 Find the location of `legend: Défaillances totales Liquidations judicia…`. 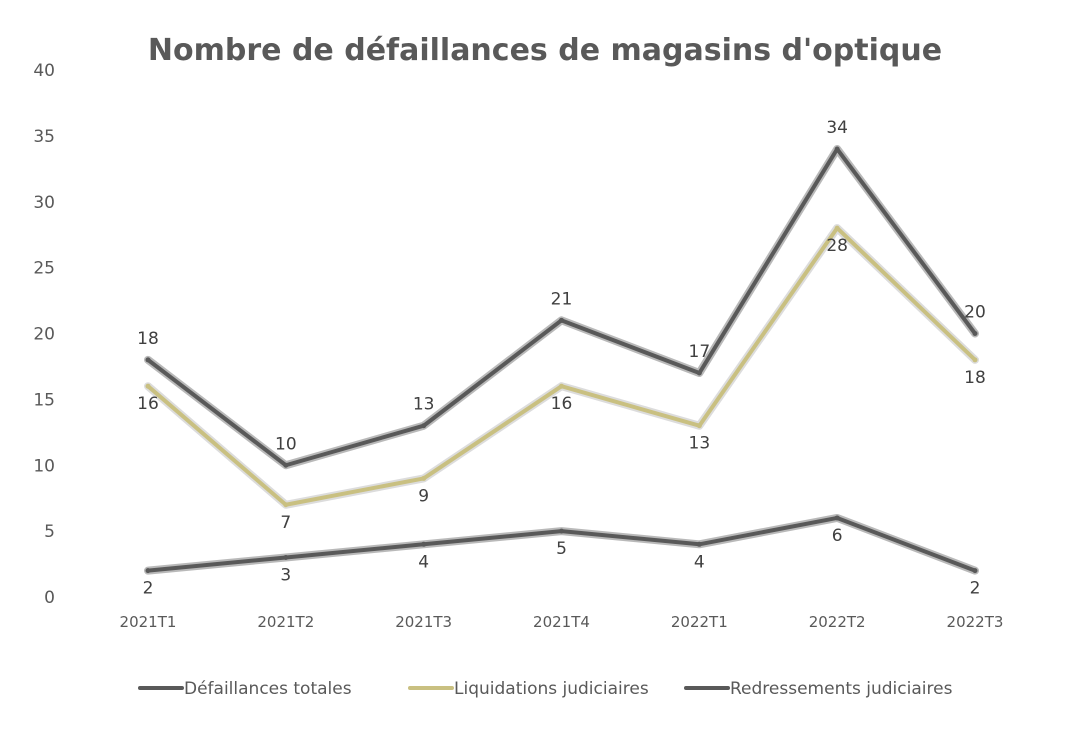

legend: Défaillances totales Liquidations judicia… is located at coordinates (545, 689).